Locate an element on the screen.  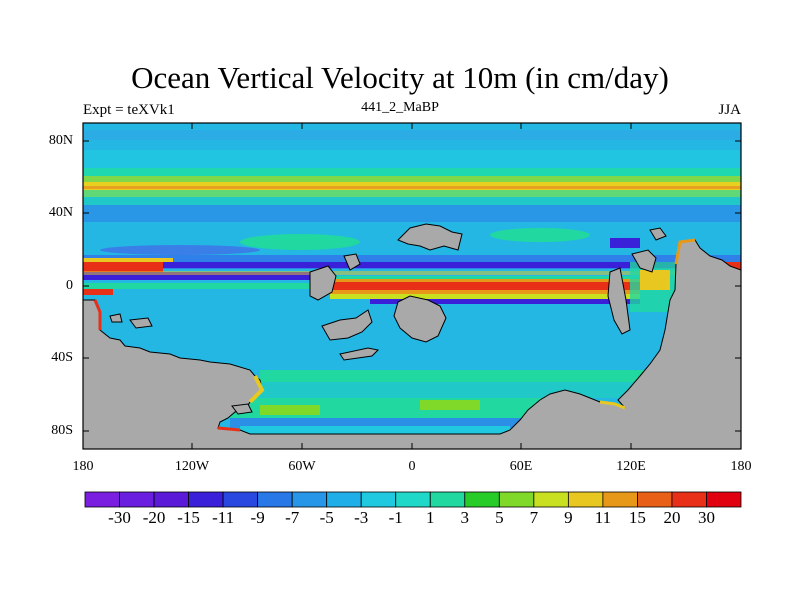
colorbar-label: -5 is located at coordinates (326, 517).